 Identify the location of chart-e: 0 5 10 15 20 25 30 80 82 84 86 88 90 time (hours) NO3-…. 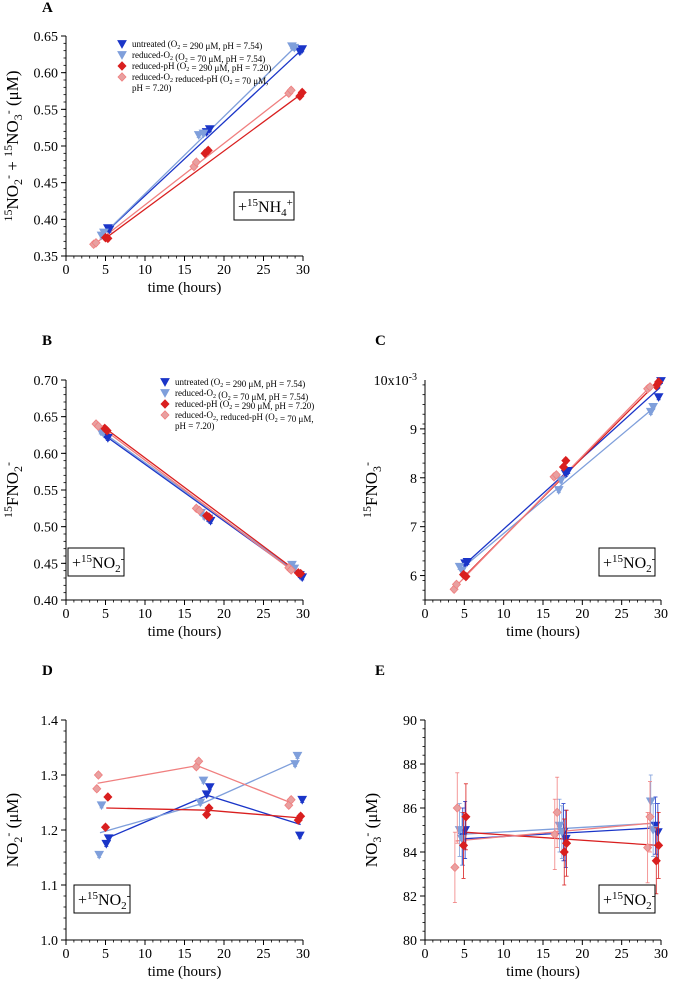
(514, 847).